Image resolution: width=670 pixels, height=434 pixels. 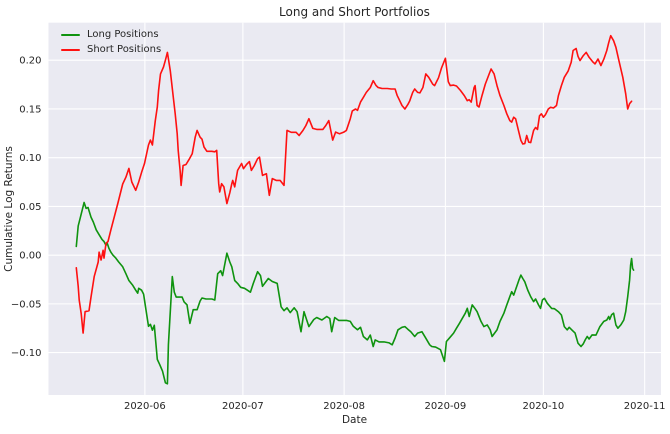 I want to click on y-tick-label: 0.00, so click(x=30, y=256).